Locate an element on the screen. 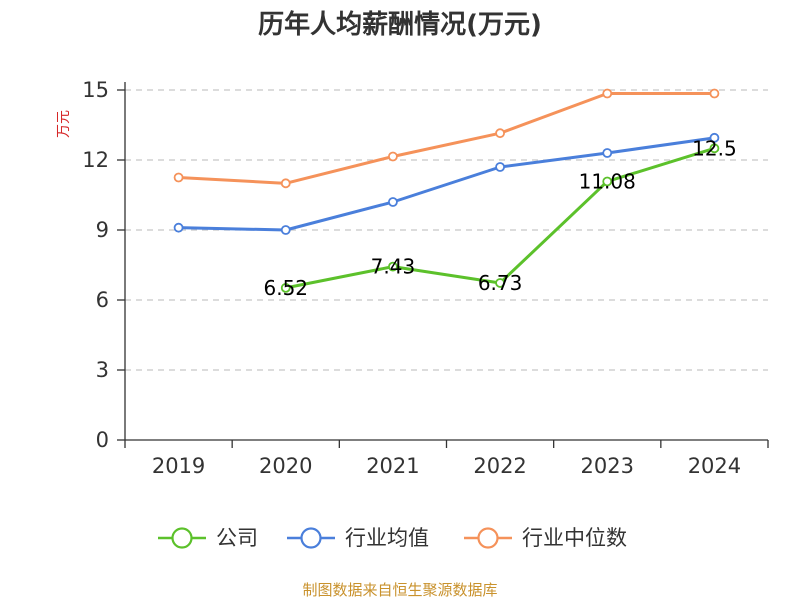  y-axis-label: 万元 is located at coordinates (64, 124).